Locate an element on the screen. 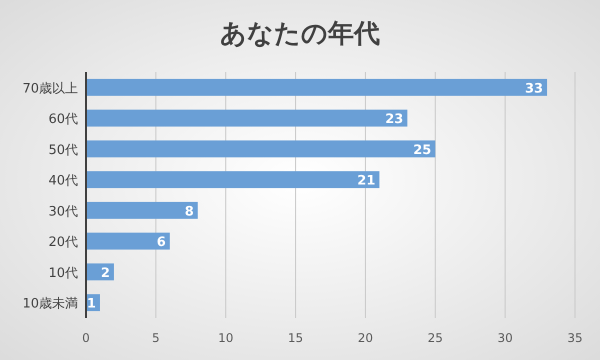 Image resolution: width=600 pixels, height=360 pixels. data-label: 23 is located at coordinates (394, 120).